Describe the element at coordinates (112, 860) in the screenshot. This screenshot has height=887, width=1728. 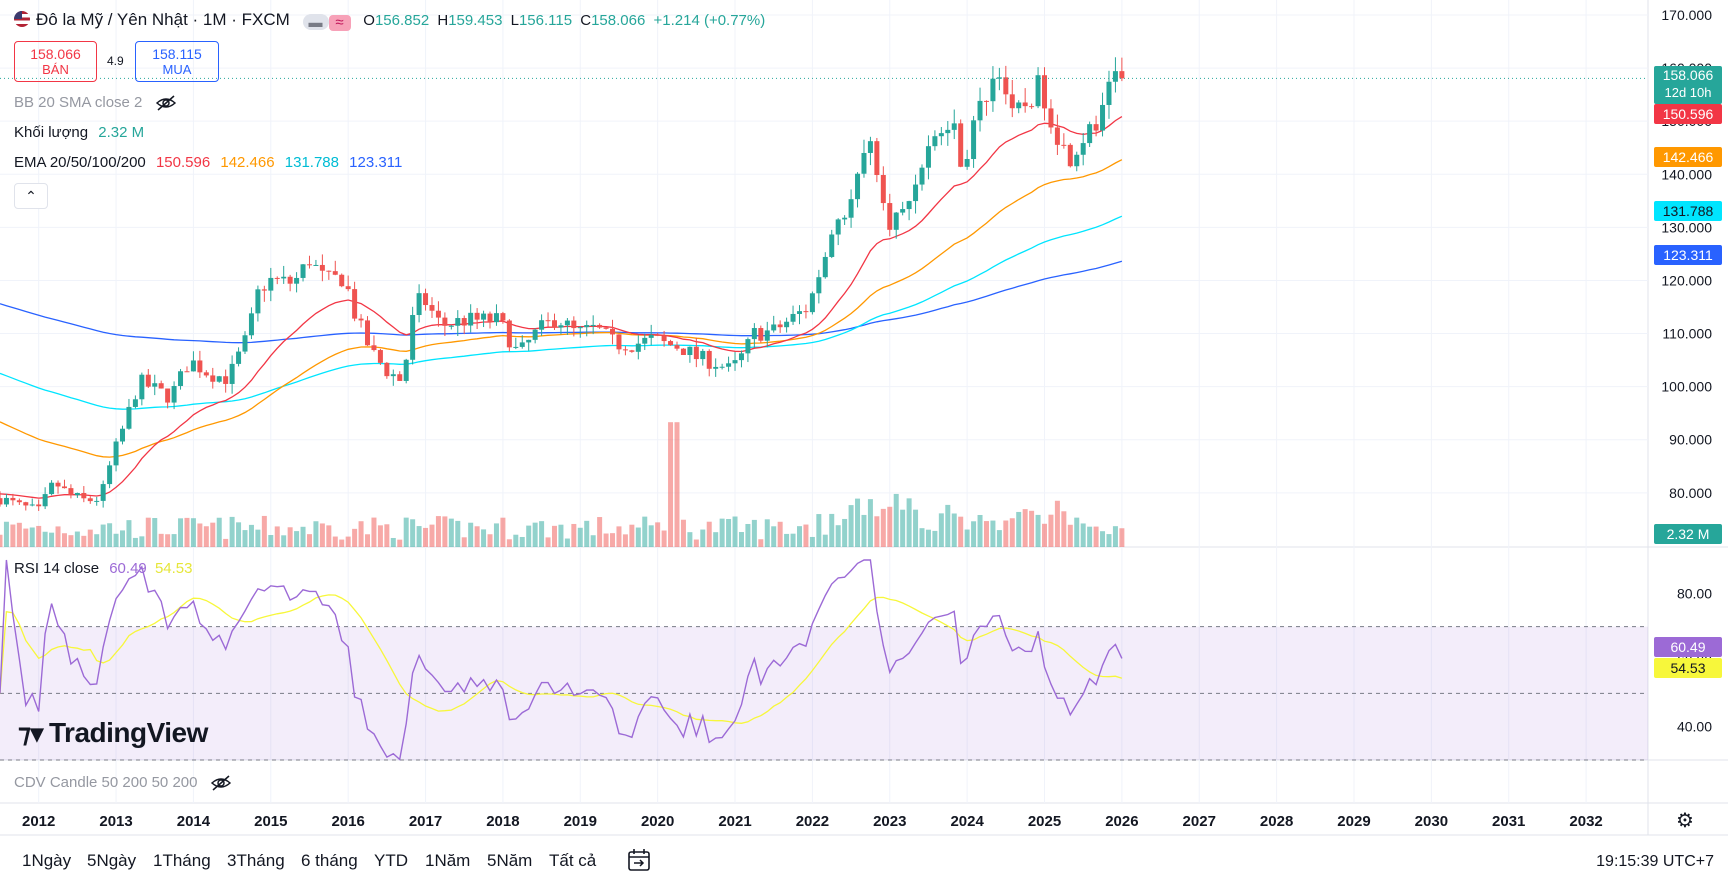
I see `range-button: 5Ngày` at that location.